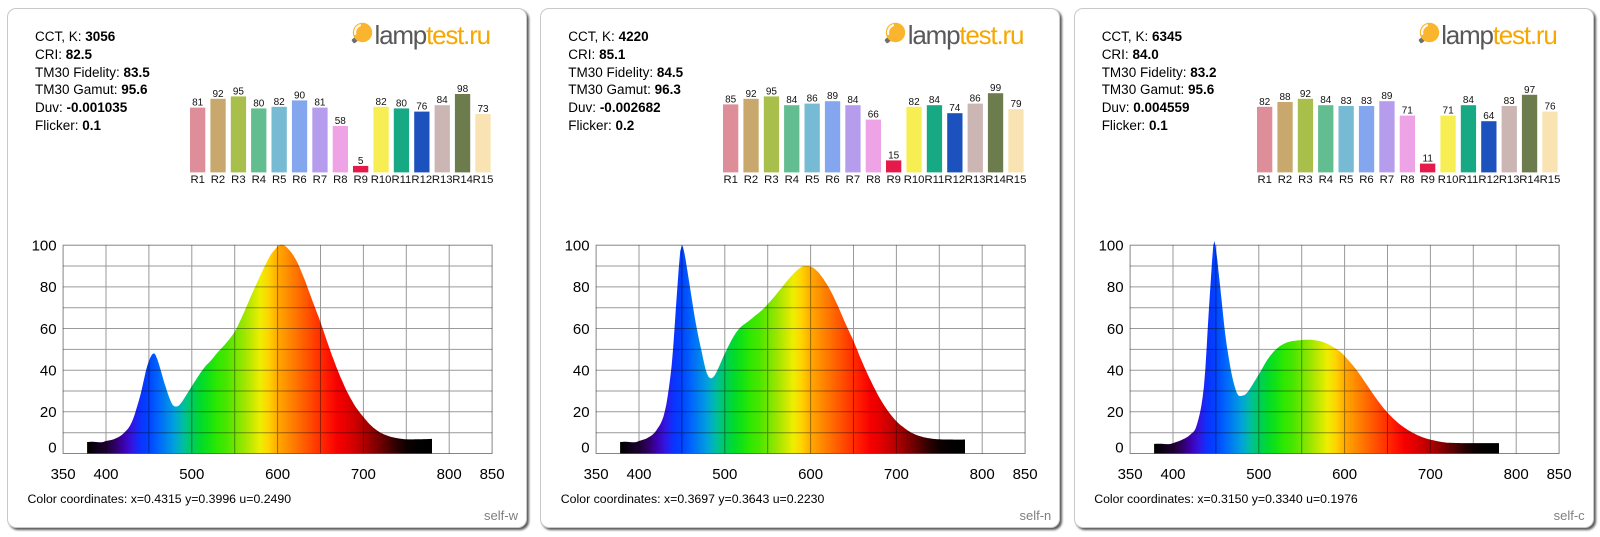 Image resolution: width=1600 pixels, height=537 pixels. Describe the element at coordinates (483, 109) in the screenshot. I see `svg-text: 73` at that location.